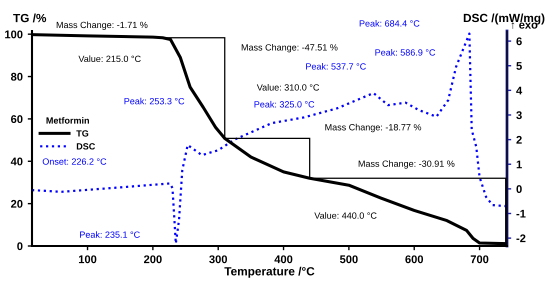 This screenshot has width=550, height=281. Describe the element at coordinates (110, 234) in the screenshot. I see `annotation: Peak: 235.1 °C` at that location.